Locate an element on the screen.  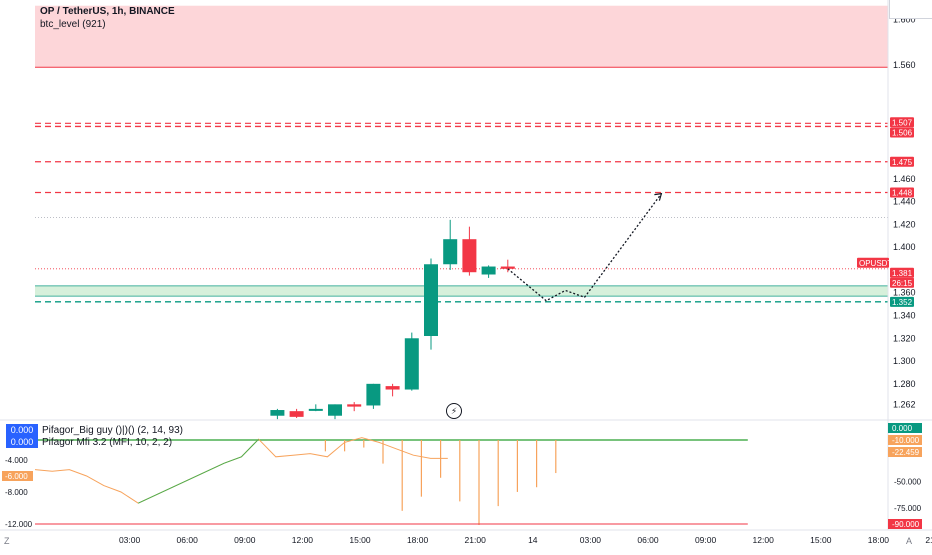
price-axis-label: 1.400 is located at coordinates (904, 247).